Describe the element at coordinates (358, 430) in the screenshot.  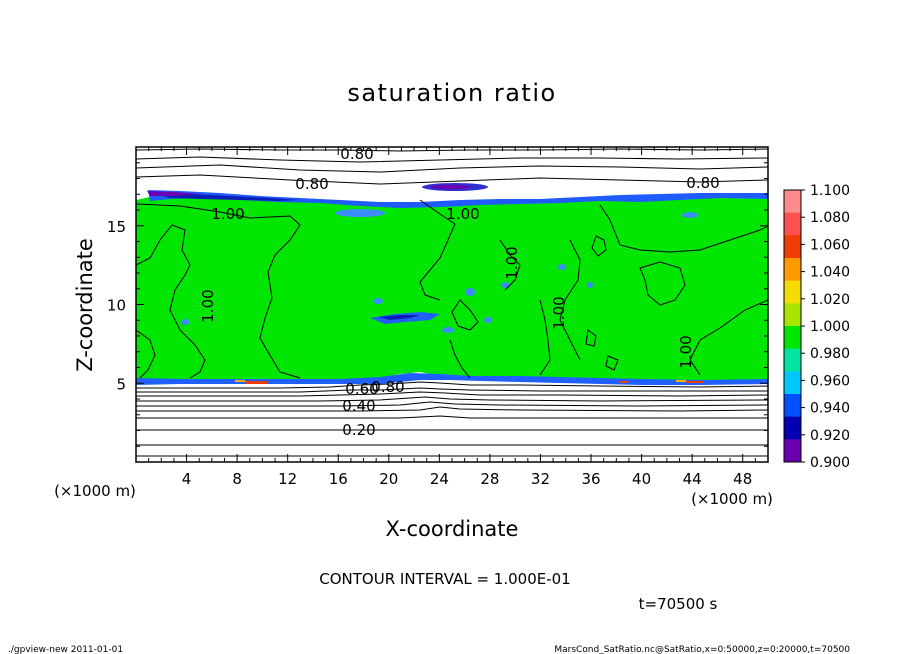
I see `contour-label: 0.20` at that location.